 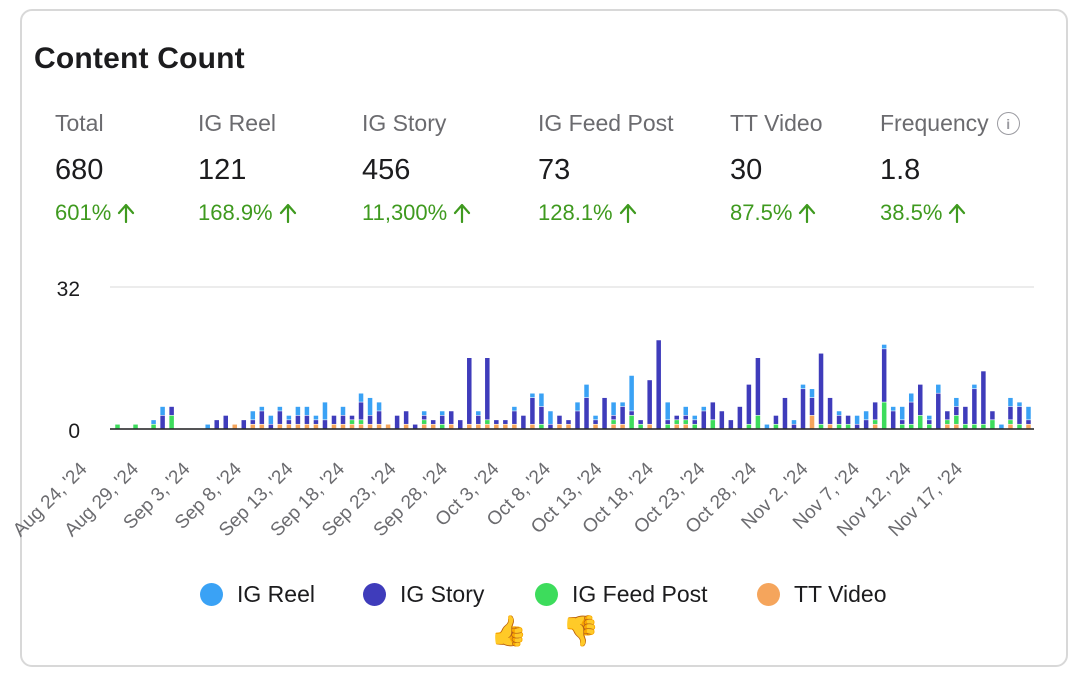 What do you see at coordinates (821, 594) in the screenshot?
I see `legend-item-tt-video: TT Video` at bounding box center [821, 594].